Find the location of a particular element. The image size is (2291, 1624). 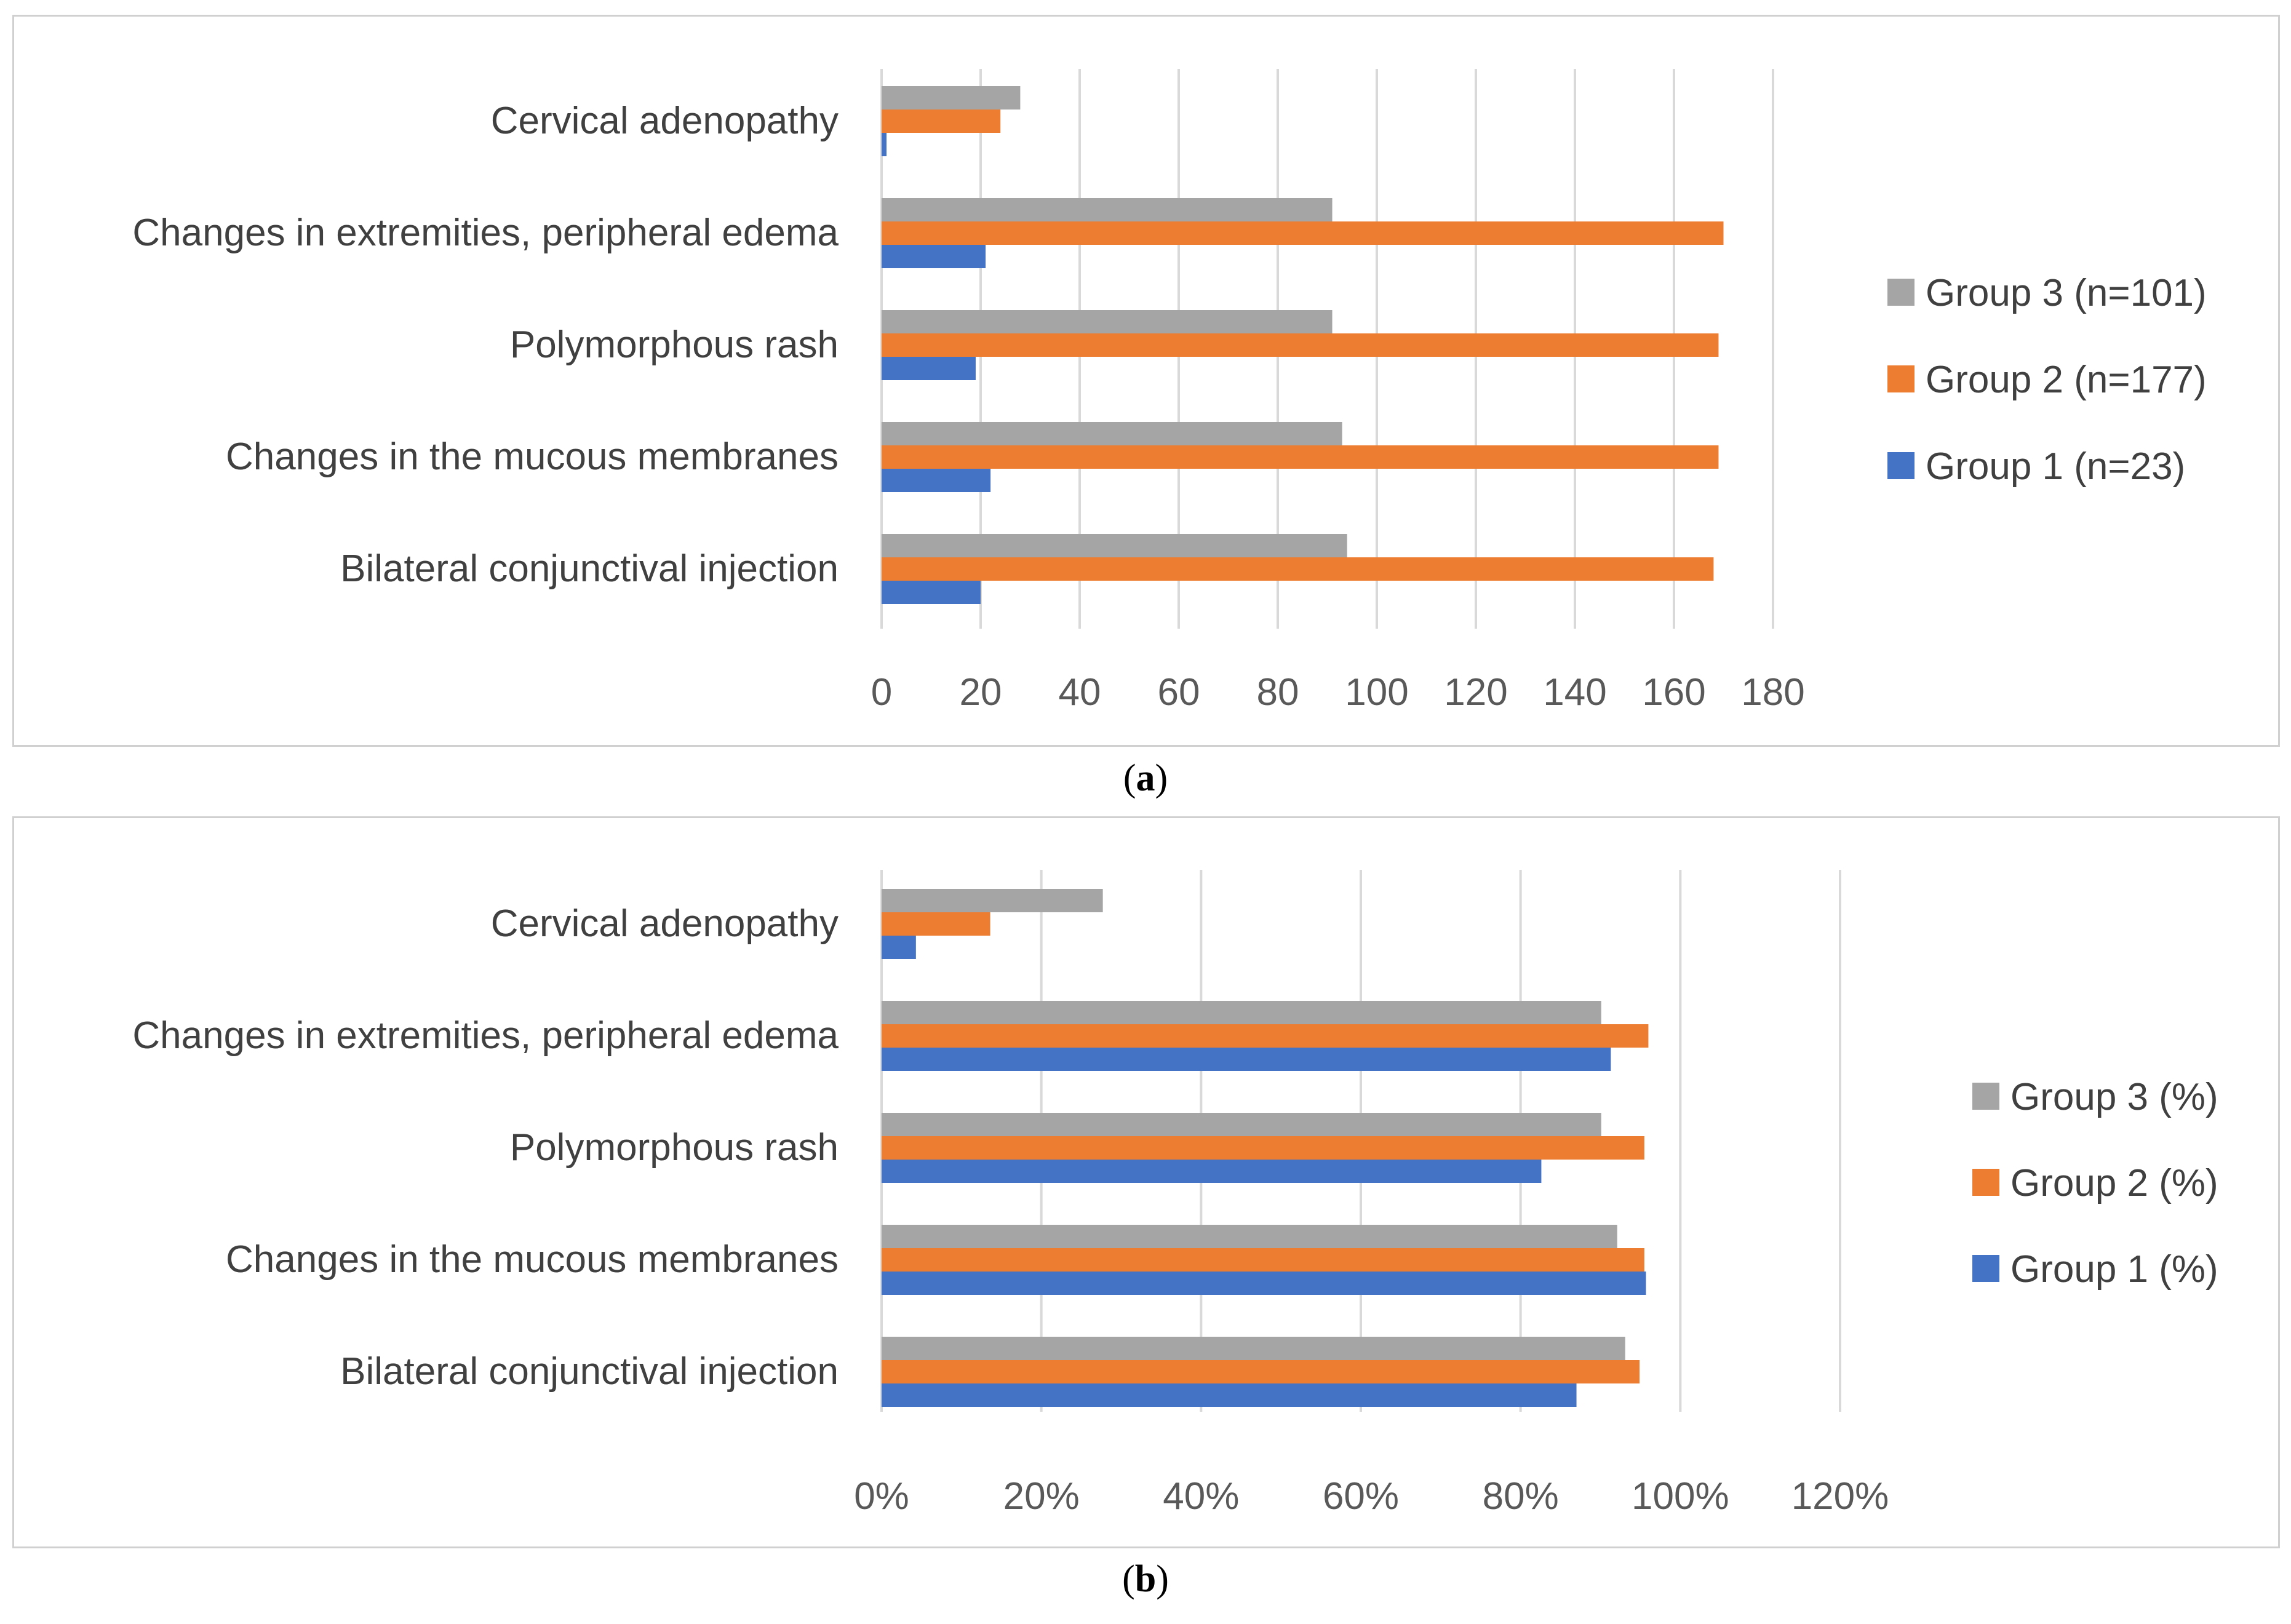

chart-0-tick-label: 0 is located at coordinates (881, 692).